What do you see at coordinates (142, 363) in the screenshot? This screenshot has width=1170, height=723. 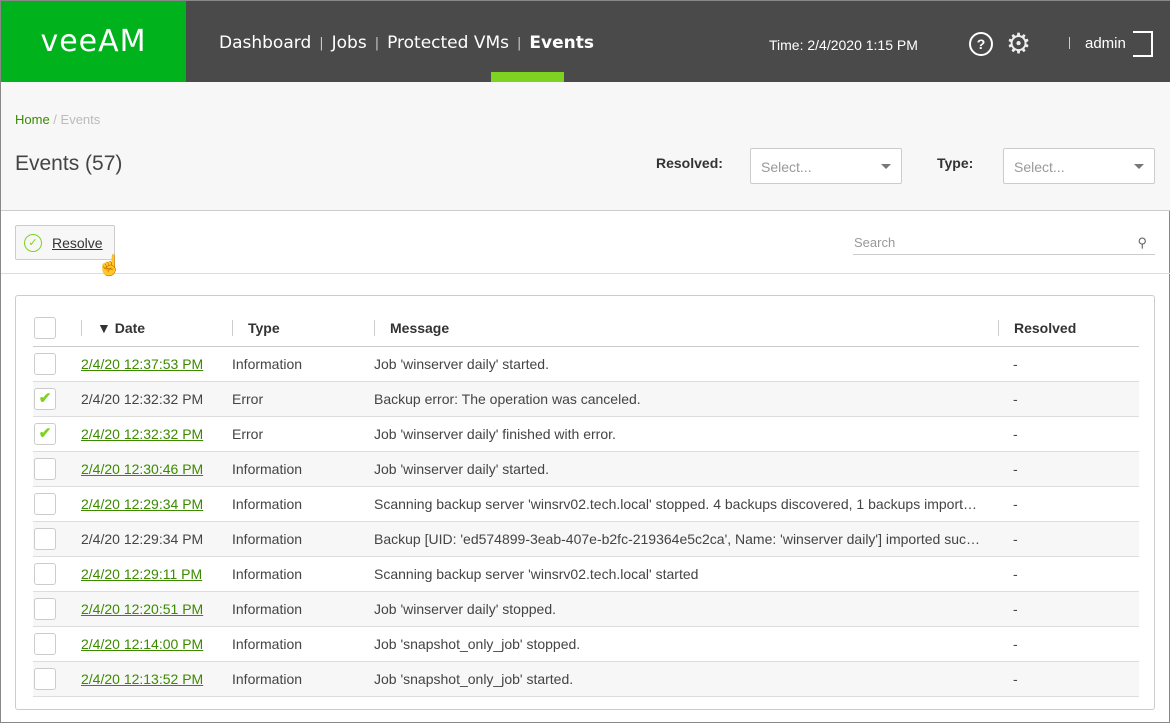 I see `event-date-link: 2/4/20 12:37:53 PM` at bounding box center [142, 363].